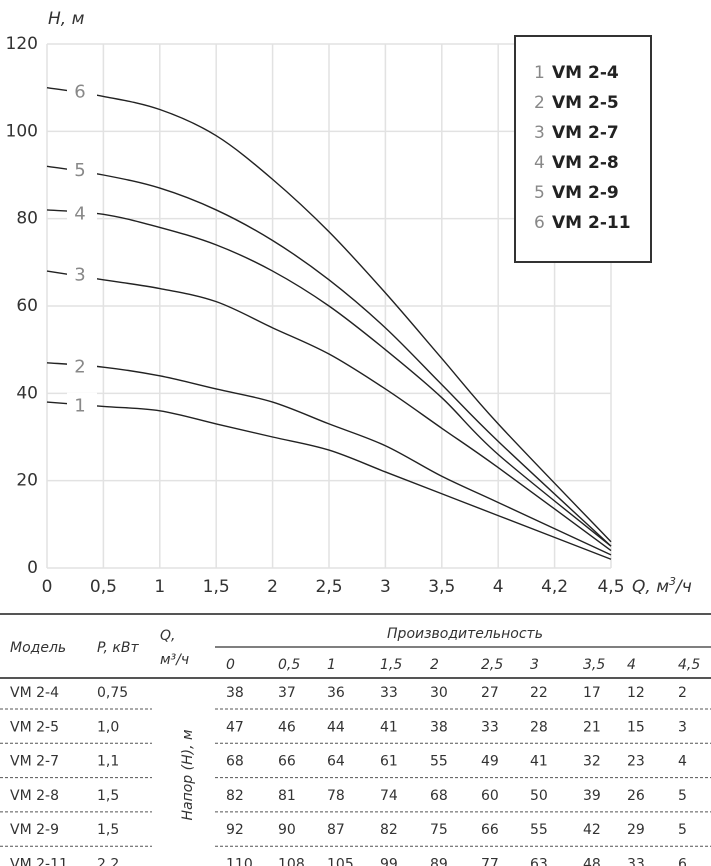  Describe the element at coordinates (336, 830) in the screenshot. I see `table-cell-head: 87` at that location.